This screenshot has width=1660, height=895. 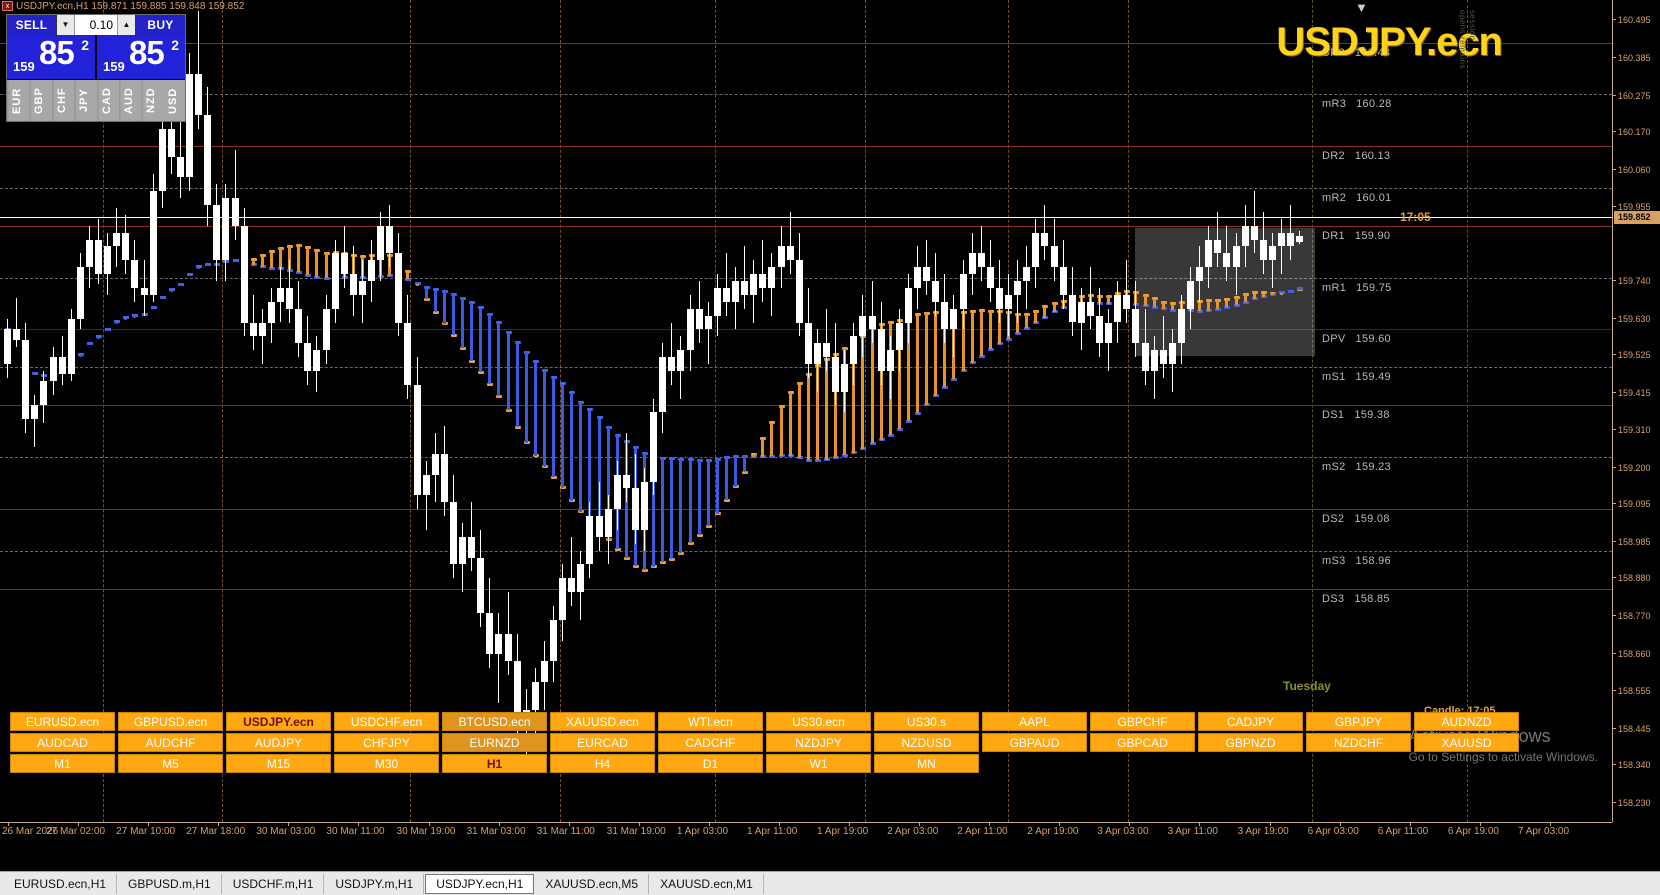 I want to click on symbol-button-xauusd: XAUUSD, so click(x=1466, y=742).